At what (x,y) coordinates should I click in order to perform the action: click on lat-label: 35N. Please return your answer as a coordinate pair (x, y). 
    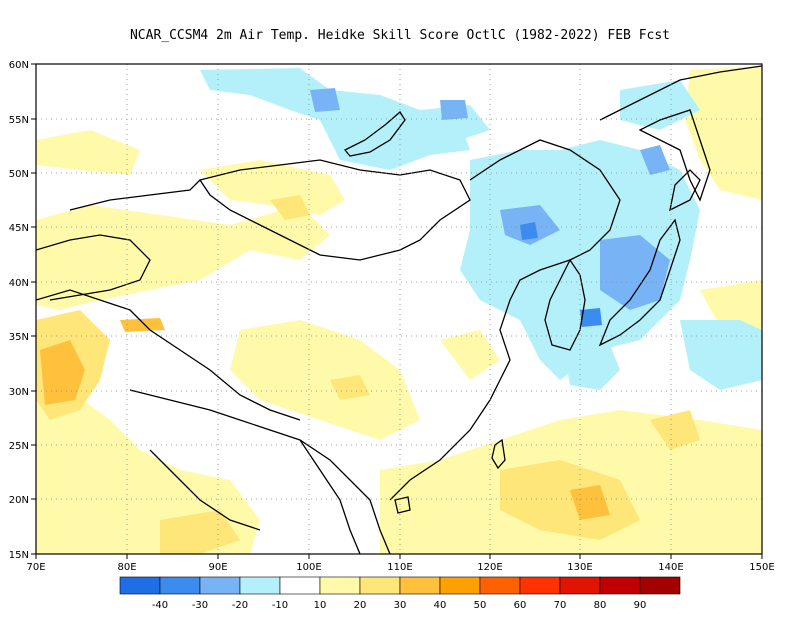
    Looking at the image, I should click on (19, 337).